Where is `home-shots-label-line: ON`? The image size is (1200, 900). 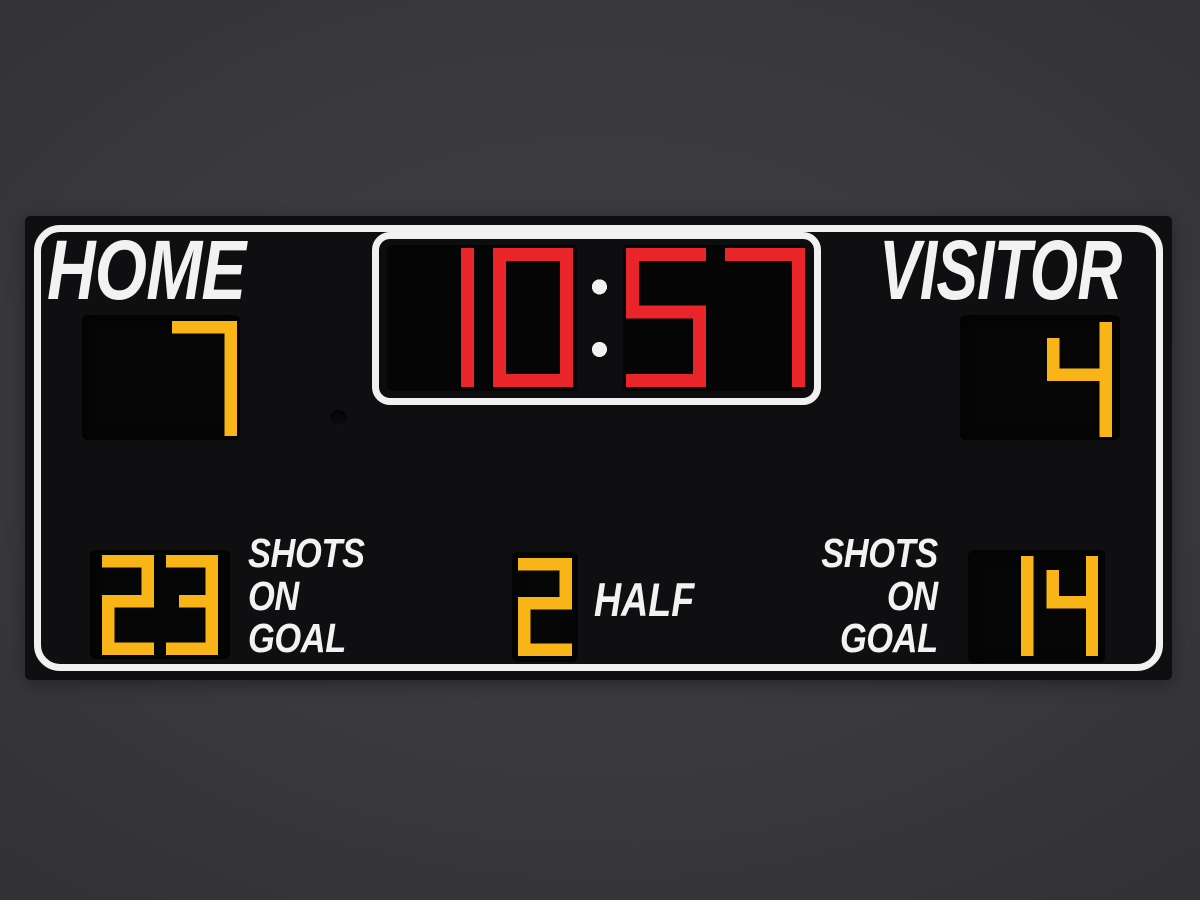
home-shots-label-line: ON is located at coordinates (273, 595).